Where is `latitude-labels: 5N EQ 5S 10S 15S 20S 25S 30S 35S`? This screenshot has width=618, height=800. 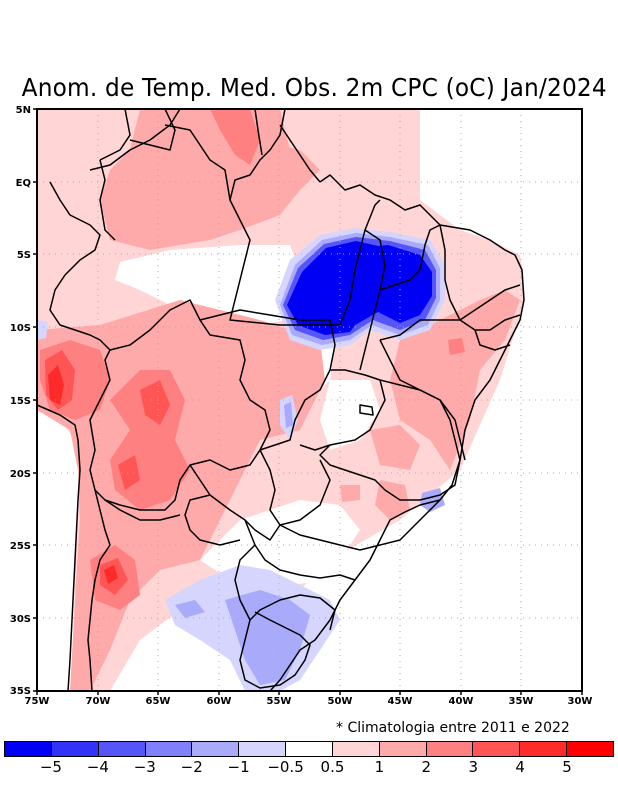 latitude-labels: 5N EQ 5S 10S 15S 20S 25S 30S 35S is located at coordinates (20, 401).